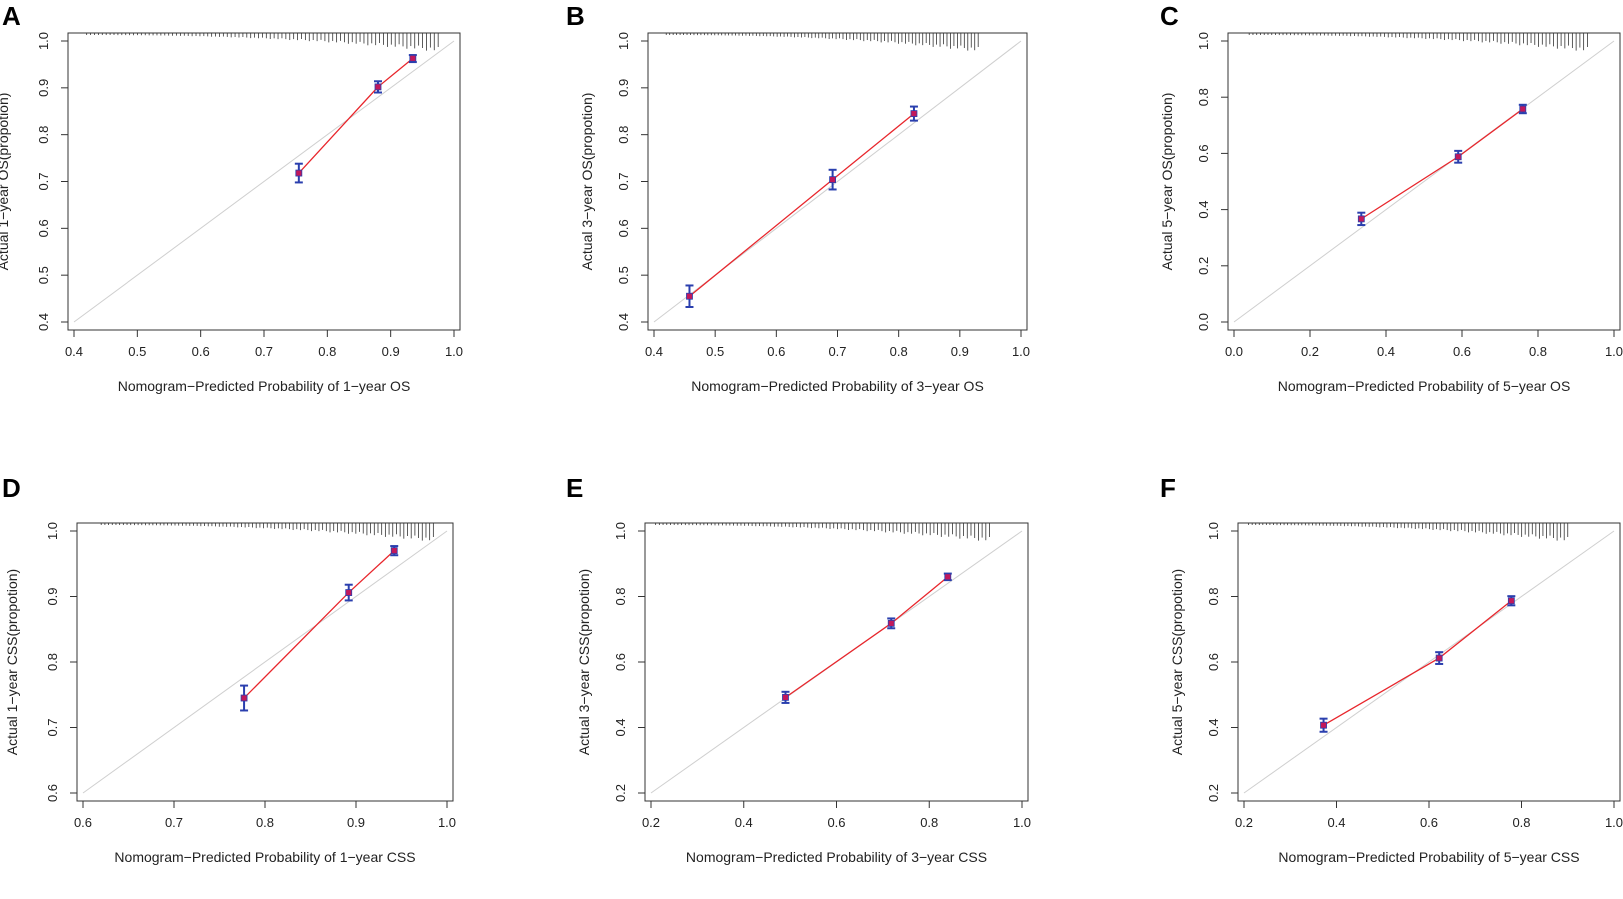 This screenshot has height=899, width=1623. What do you see at coordinates (575, 16) in the screenshot?
I see `panel-letter: B` at bounding box center [575, 16].